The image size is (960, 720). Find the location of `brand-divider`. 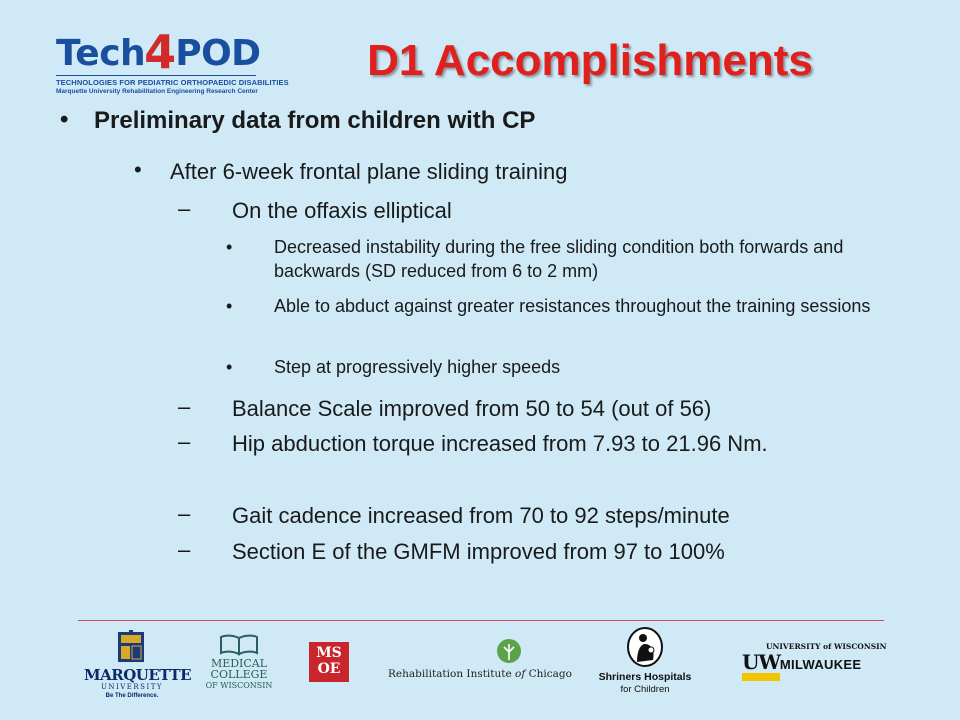

brand-divider is located at coordinates (156, 75).